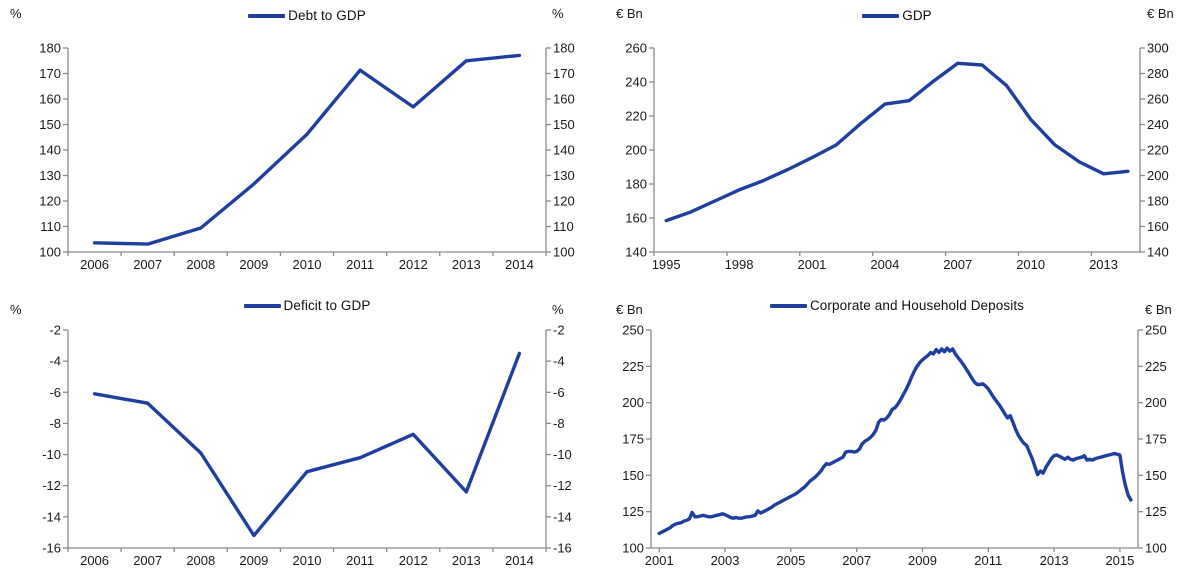 The width and height of the screenshot is (1200, 579). What do you see at coordinates (1158, 48) in the screenshot?
I see `right-axis-tick-label: 300` at bounding box center [1158, 48].